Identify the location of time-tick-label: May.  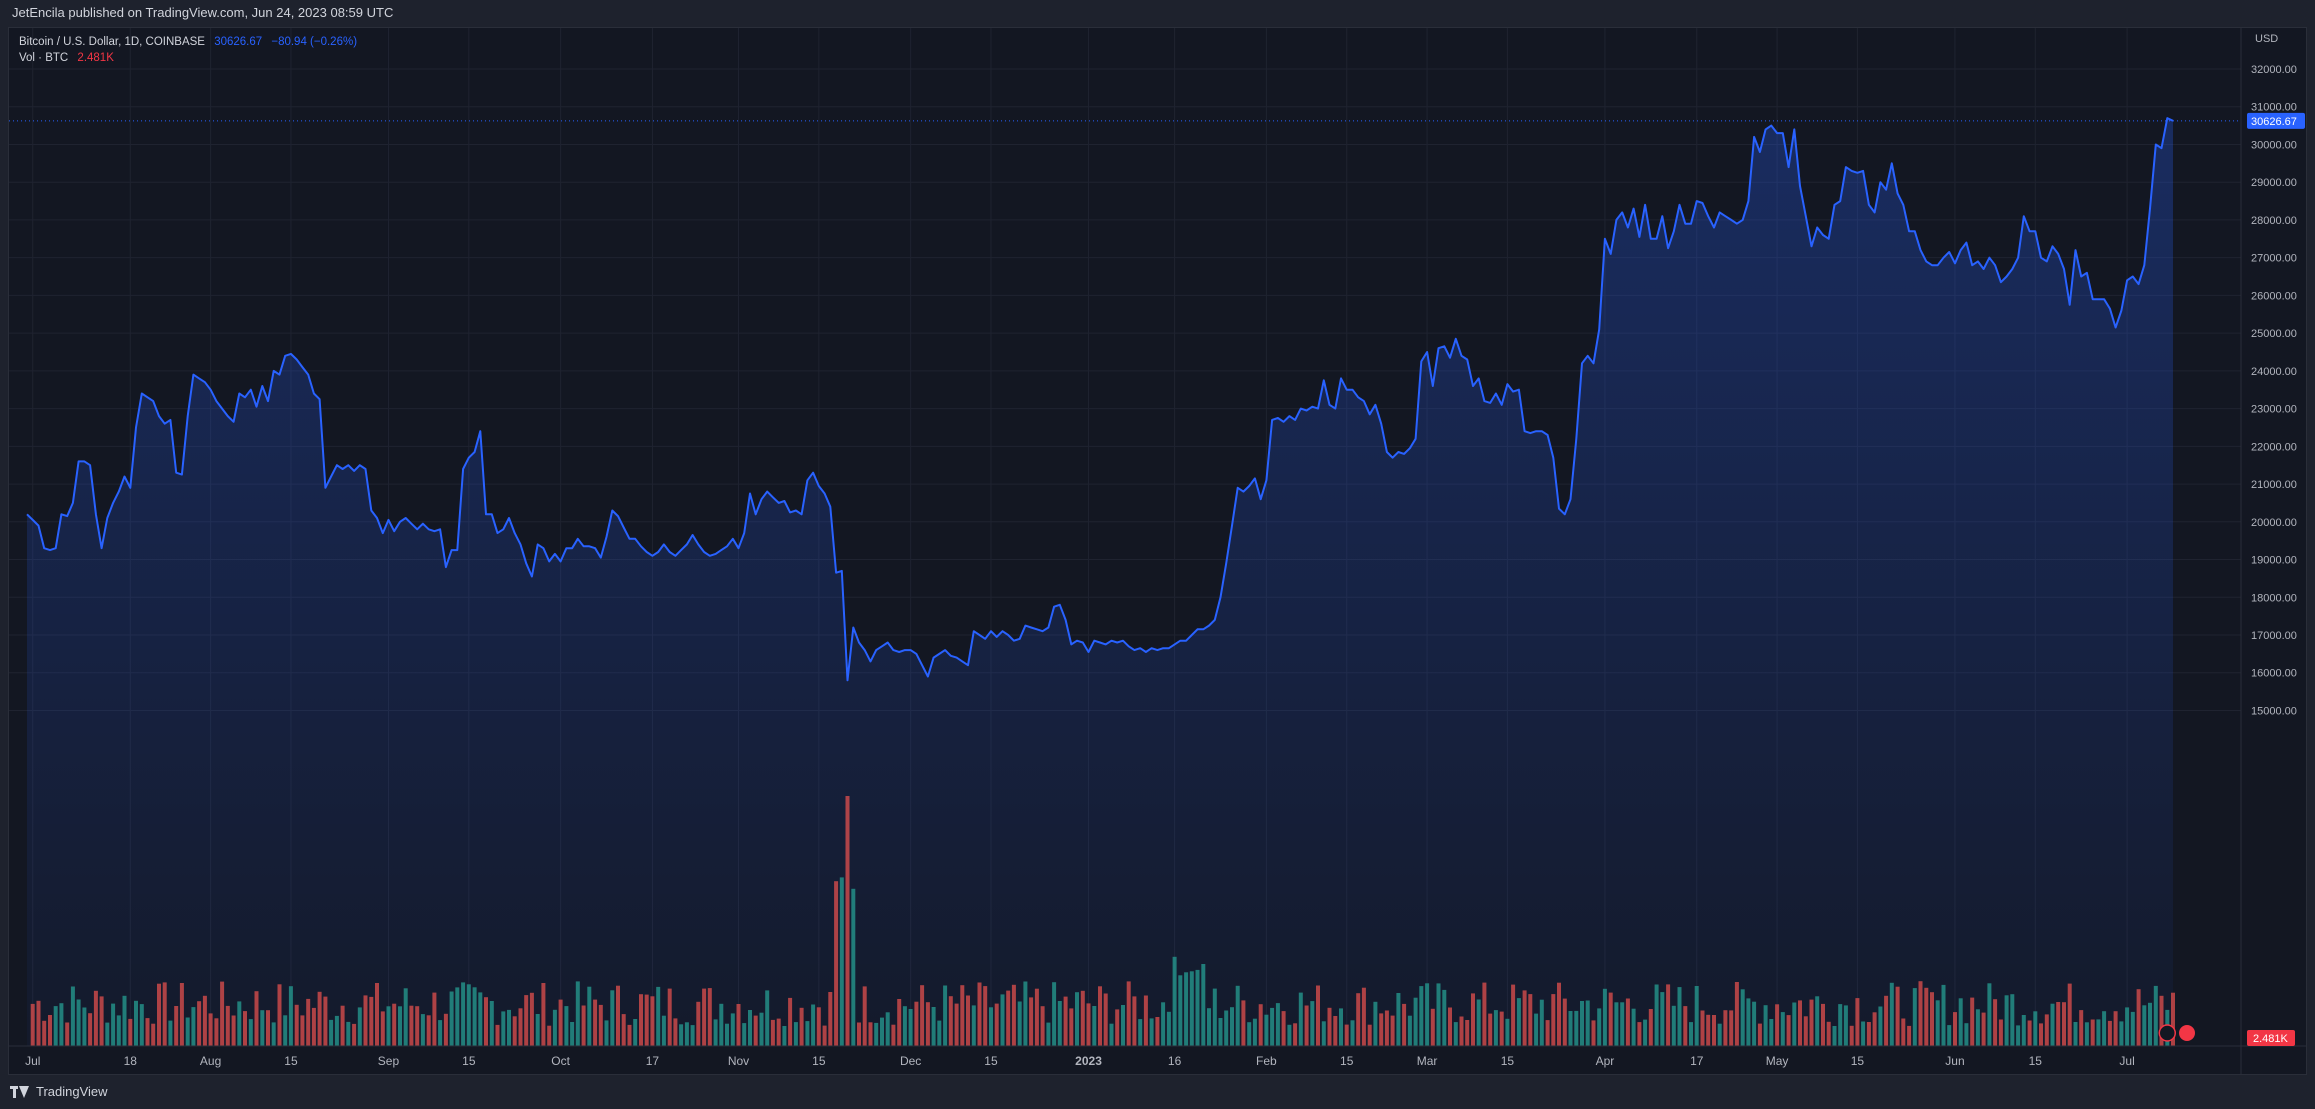
(1777, 1061).